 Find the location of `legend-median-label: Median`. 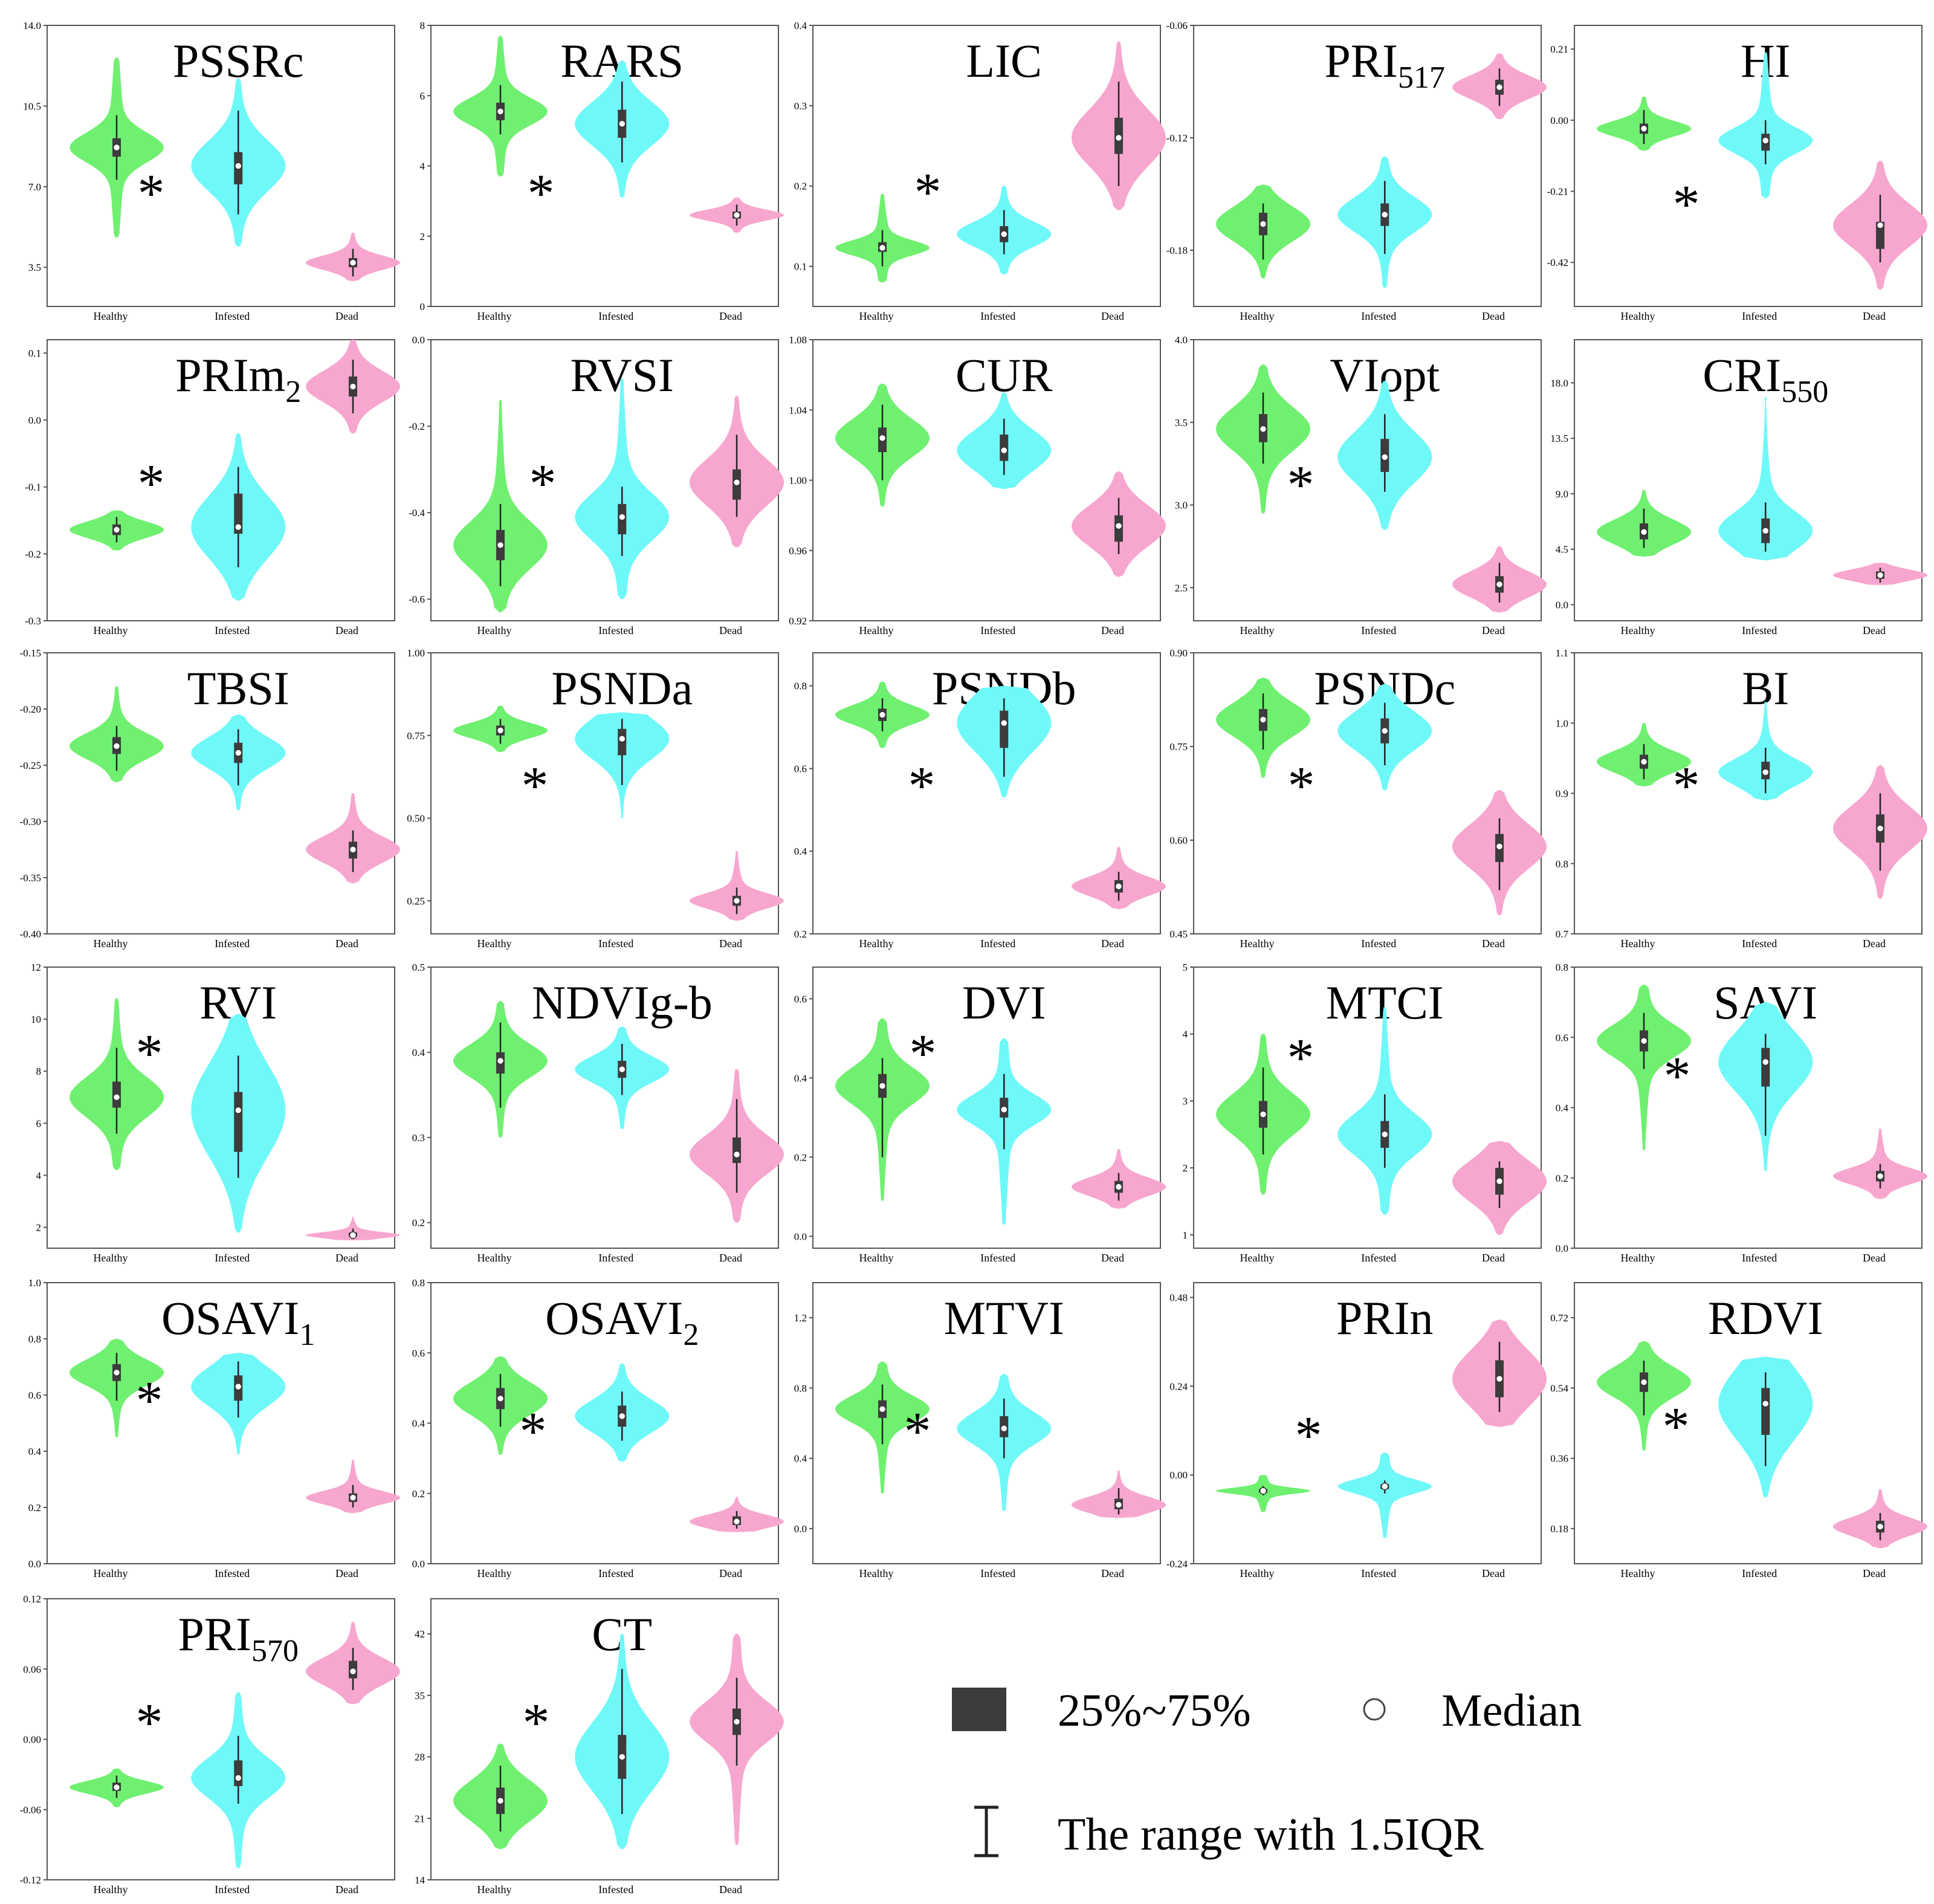

legend-median-label: Median is located at coordinates (1511, 1710).